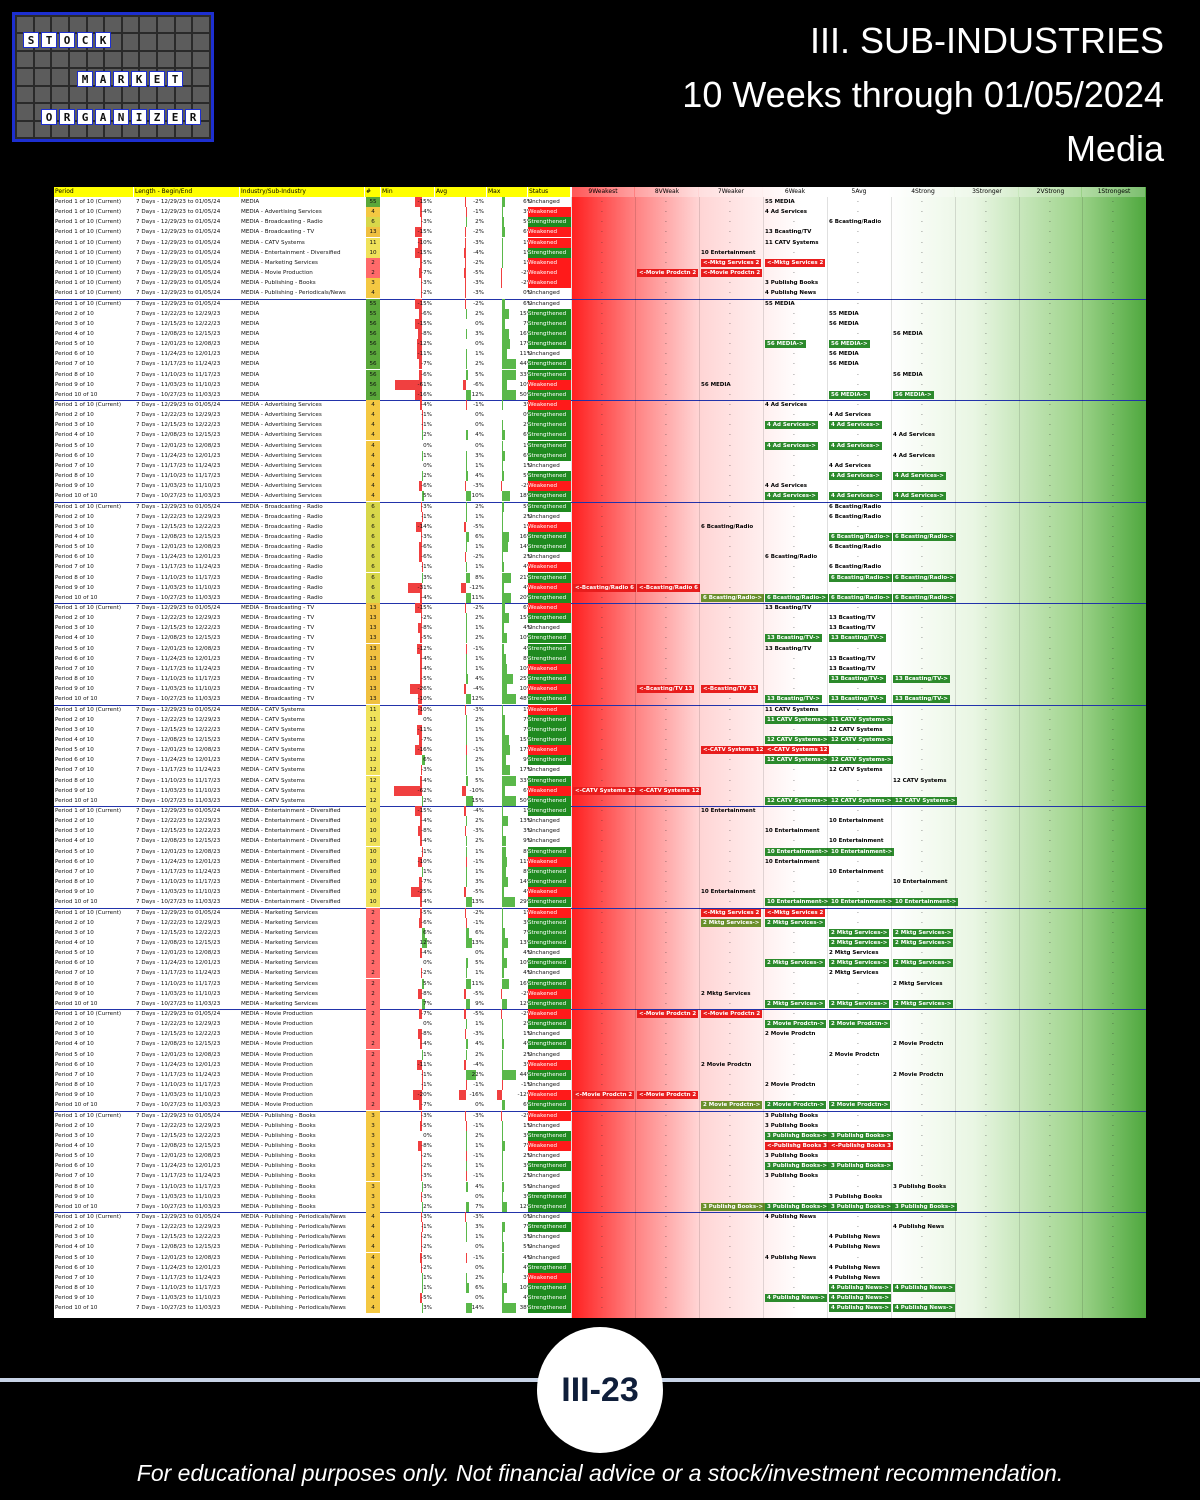 This screenshot has height=1500, width=1200. I want to click on column-header: Industry/Sub-Industry, so click(302, 192).